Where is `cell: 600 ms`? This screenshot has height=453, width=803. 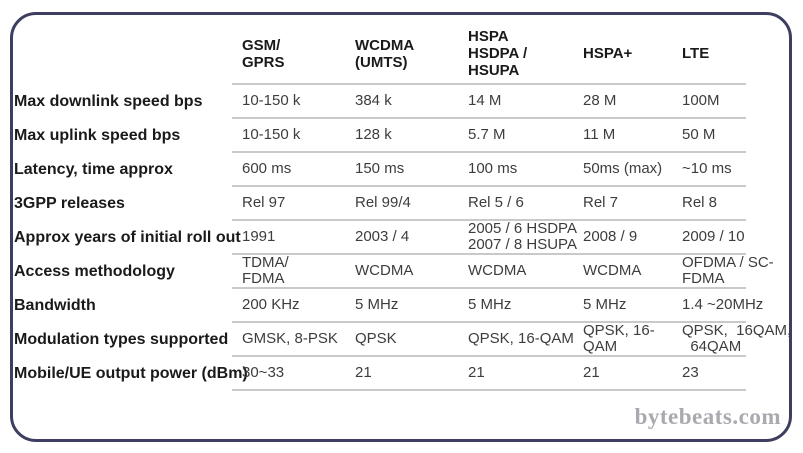
cell: 600 ms is located at coordinates (293, 169).